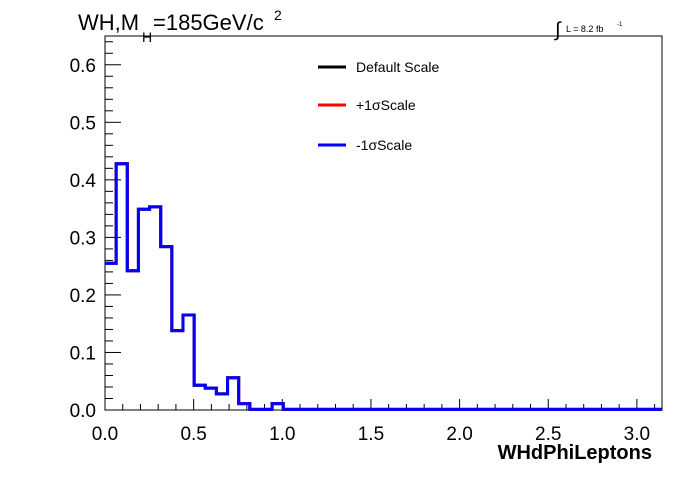 The width and height of the screenshot is (696, 477). I want to click on x-tick-label: 2.5, so click(548, 434).